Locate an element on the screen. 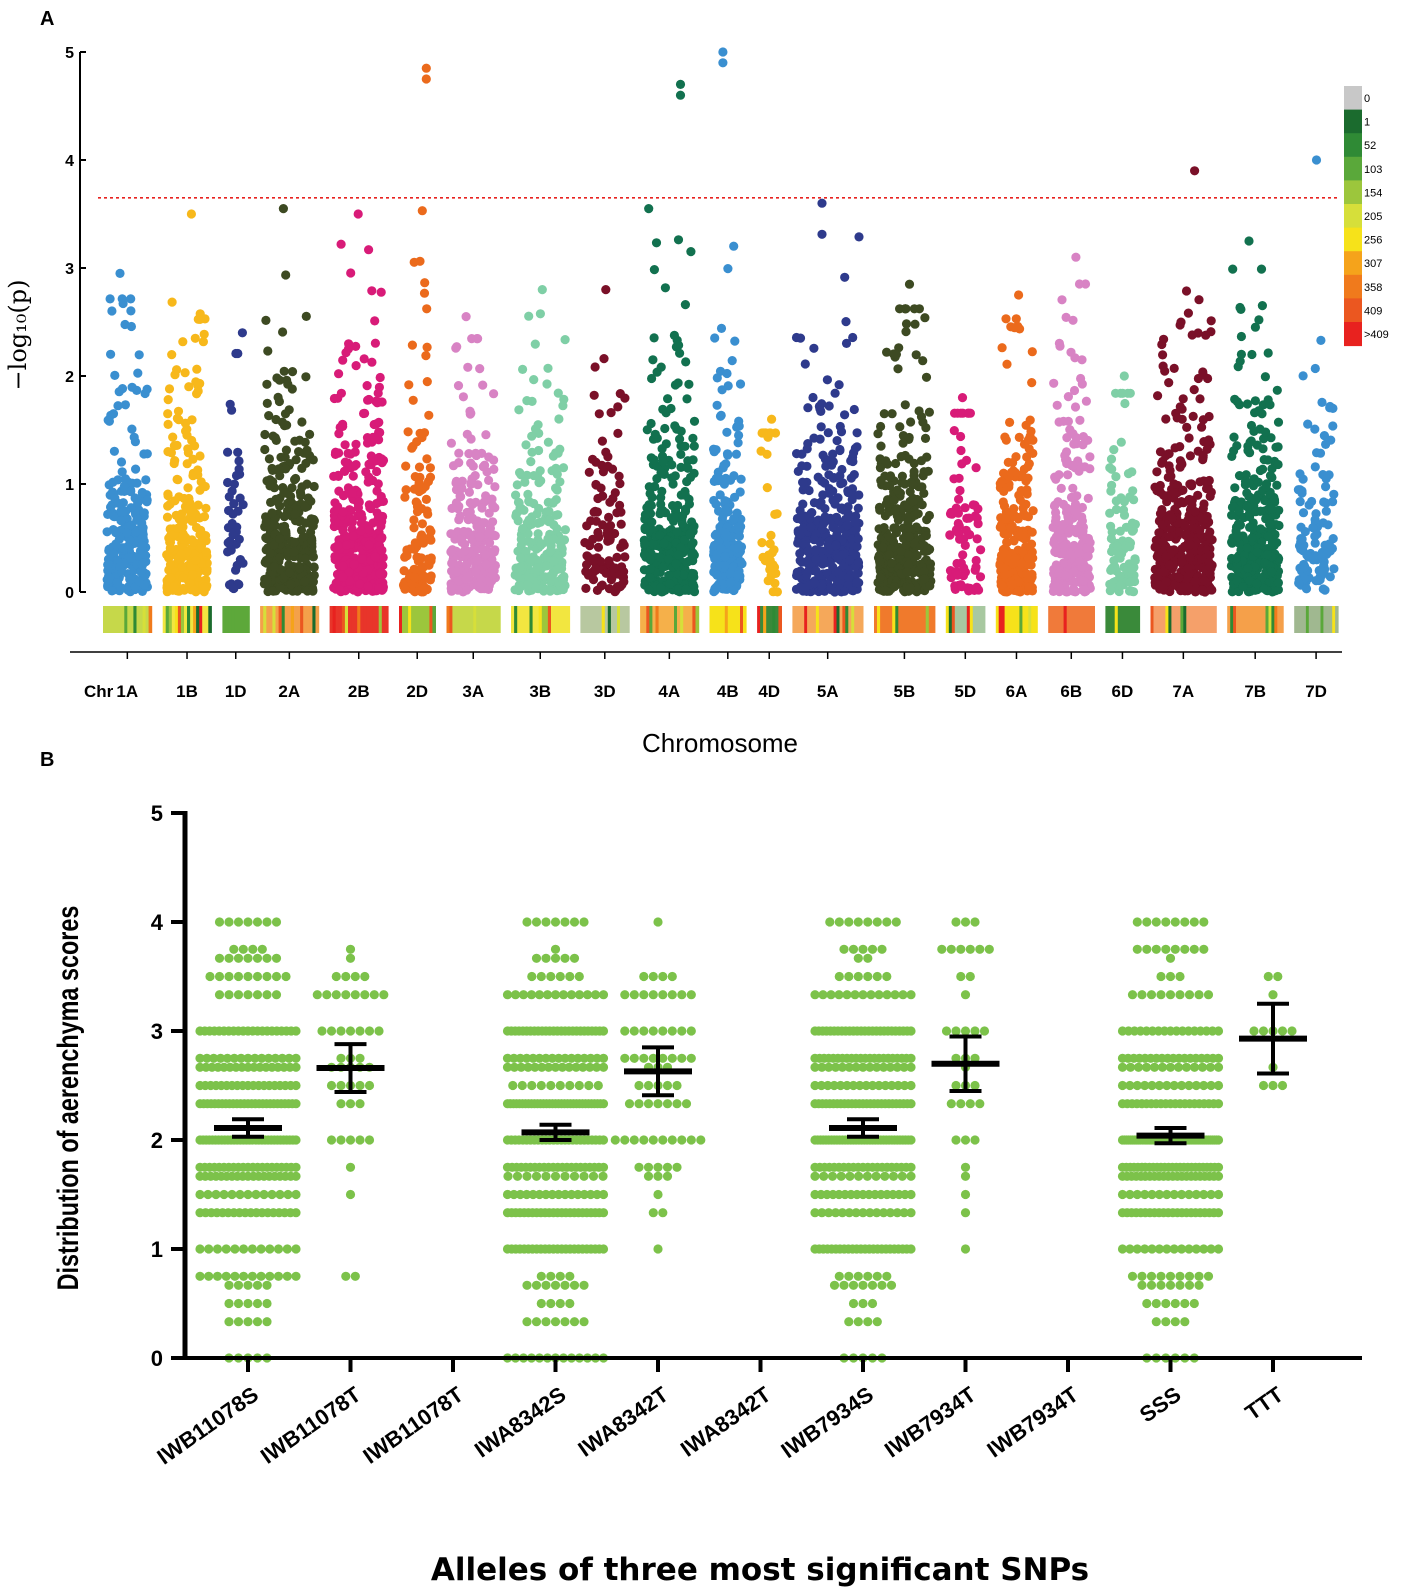  chromosome-4A-points is located at coordinates (669, 338).